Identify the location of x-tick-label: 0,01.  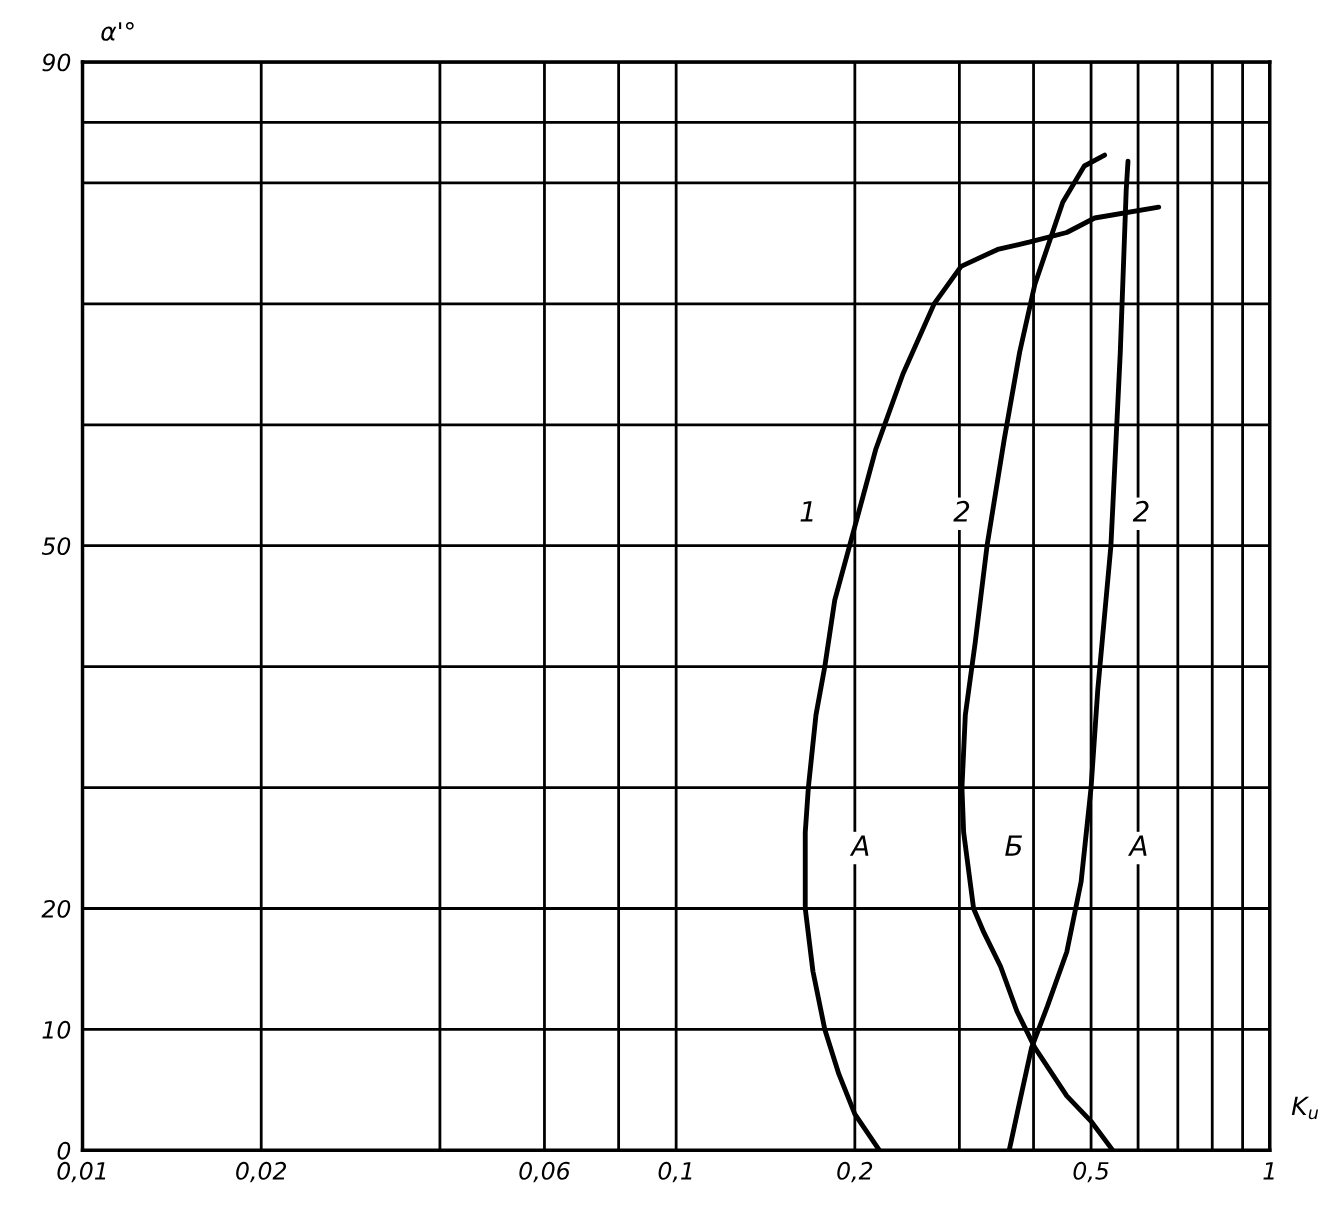
(81, 1172).